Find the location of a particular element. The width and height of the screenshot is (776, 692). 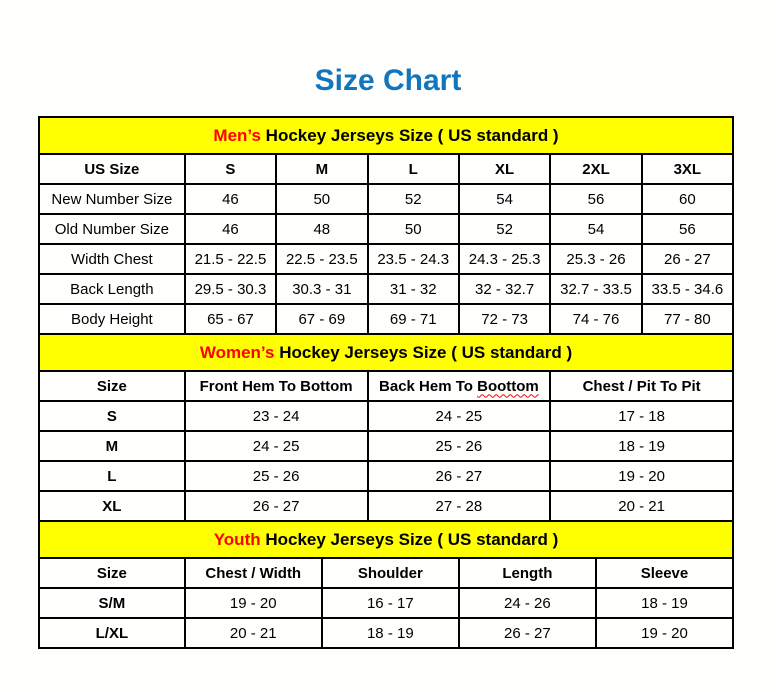

youth-section-title-text: Hockey Jerseys Size ( US standard ) is located at coordinates (409, 539).